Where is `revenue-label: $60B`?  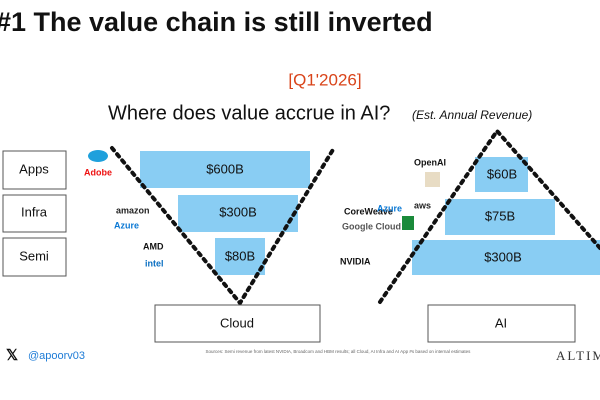
revenue-label: $60B is located at coordinates (502, 173).